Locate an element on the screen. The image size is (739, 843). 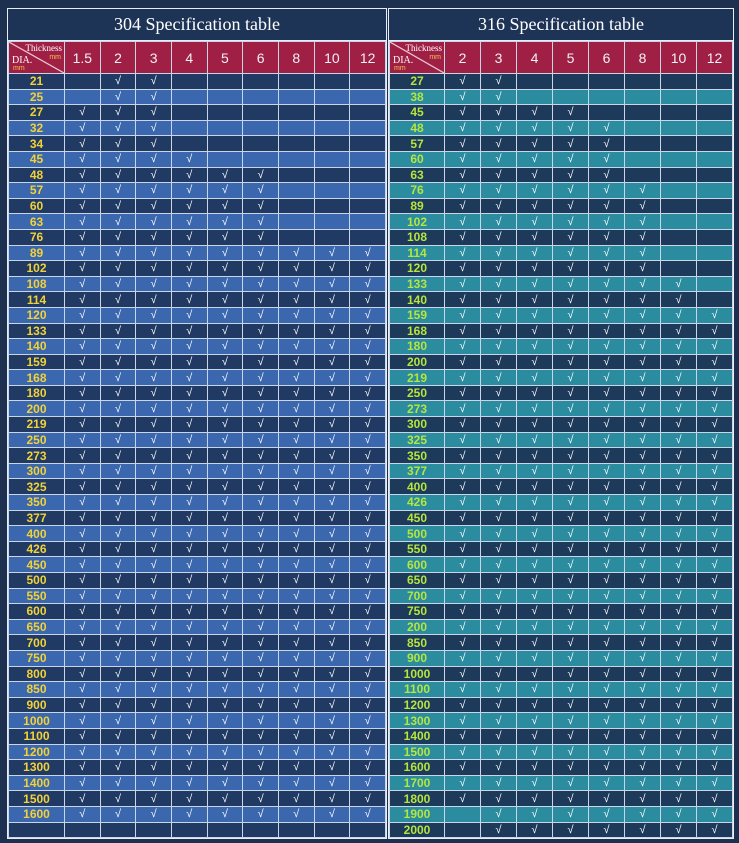
table-row: 120 √ √ √ √ √ √ √ √ √ is located at coordinates (197, 315).